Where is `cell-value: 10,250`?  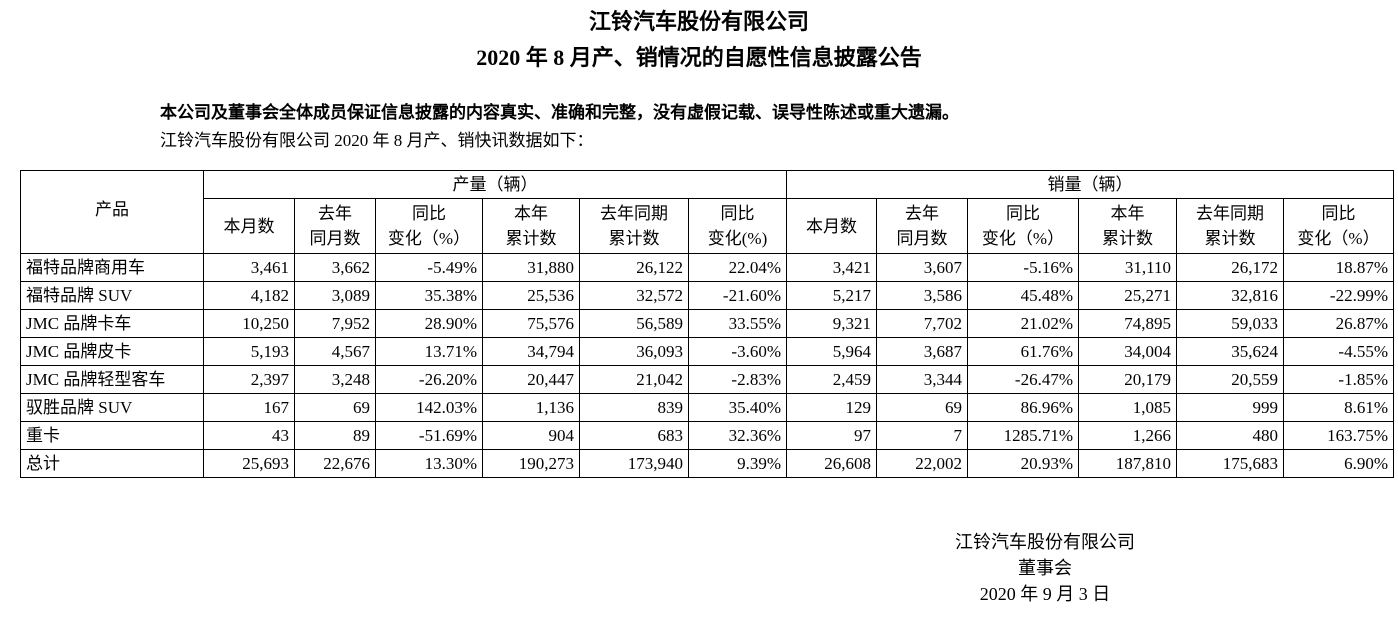 cell-value: 10,250 is located at coordinates (249, 323).